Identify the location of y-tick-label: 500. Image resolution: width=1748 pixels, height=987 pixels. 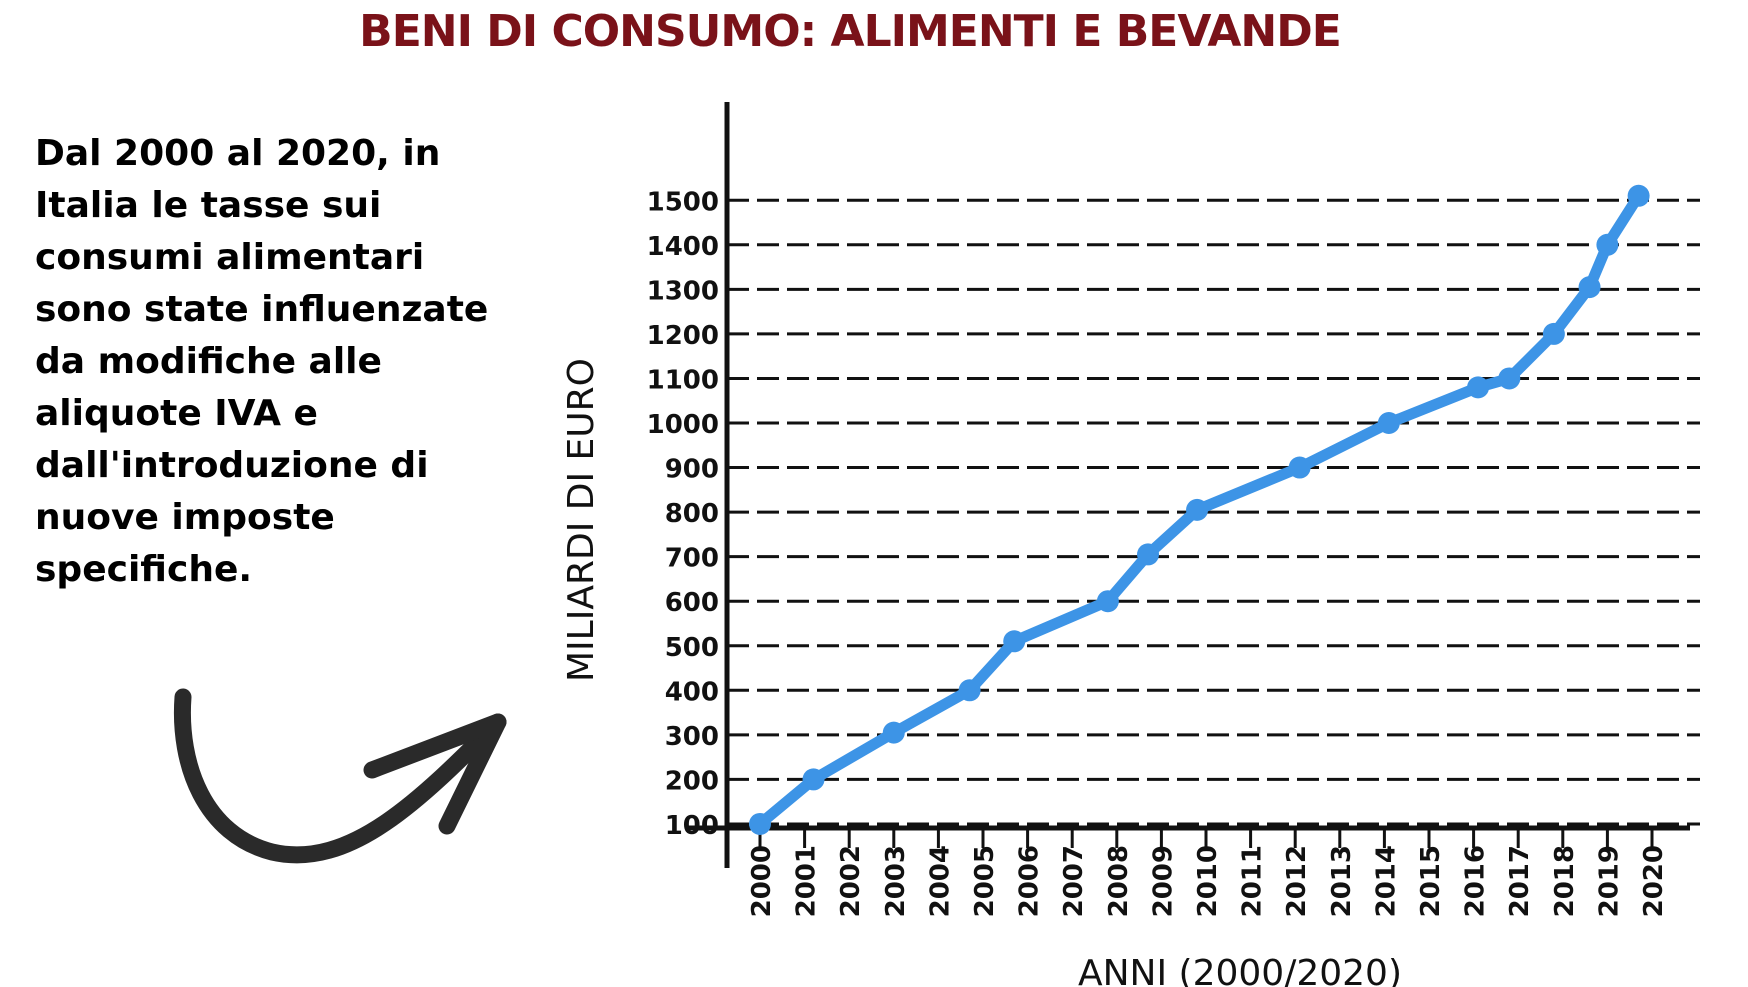
(692, 648).